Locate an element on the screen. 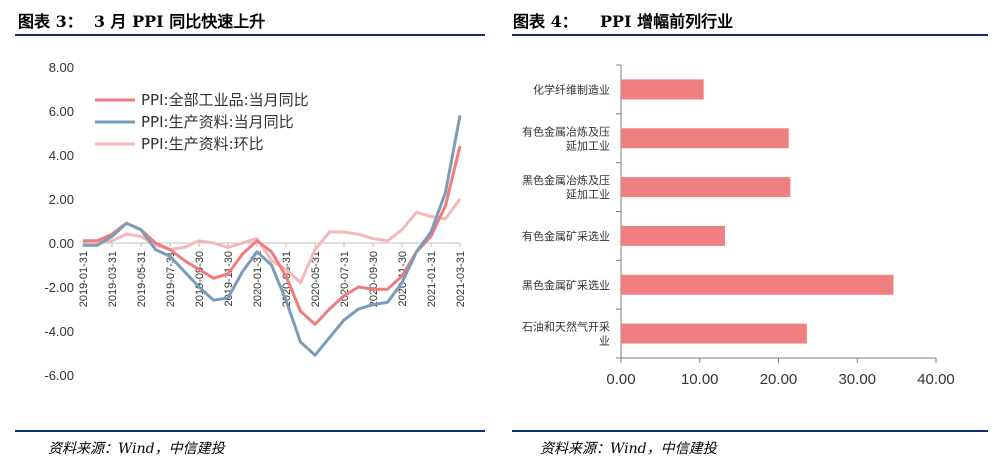 The width and height of the screenshot is (1000, 470). y-tick-label: 6.00 is located at coordinates (61, 111).